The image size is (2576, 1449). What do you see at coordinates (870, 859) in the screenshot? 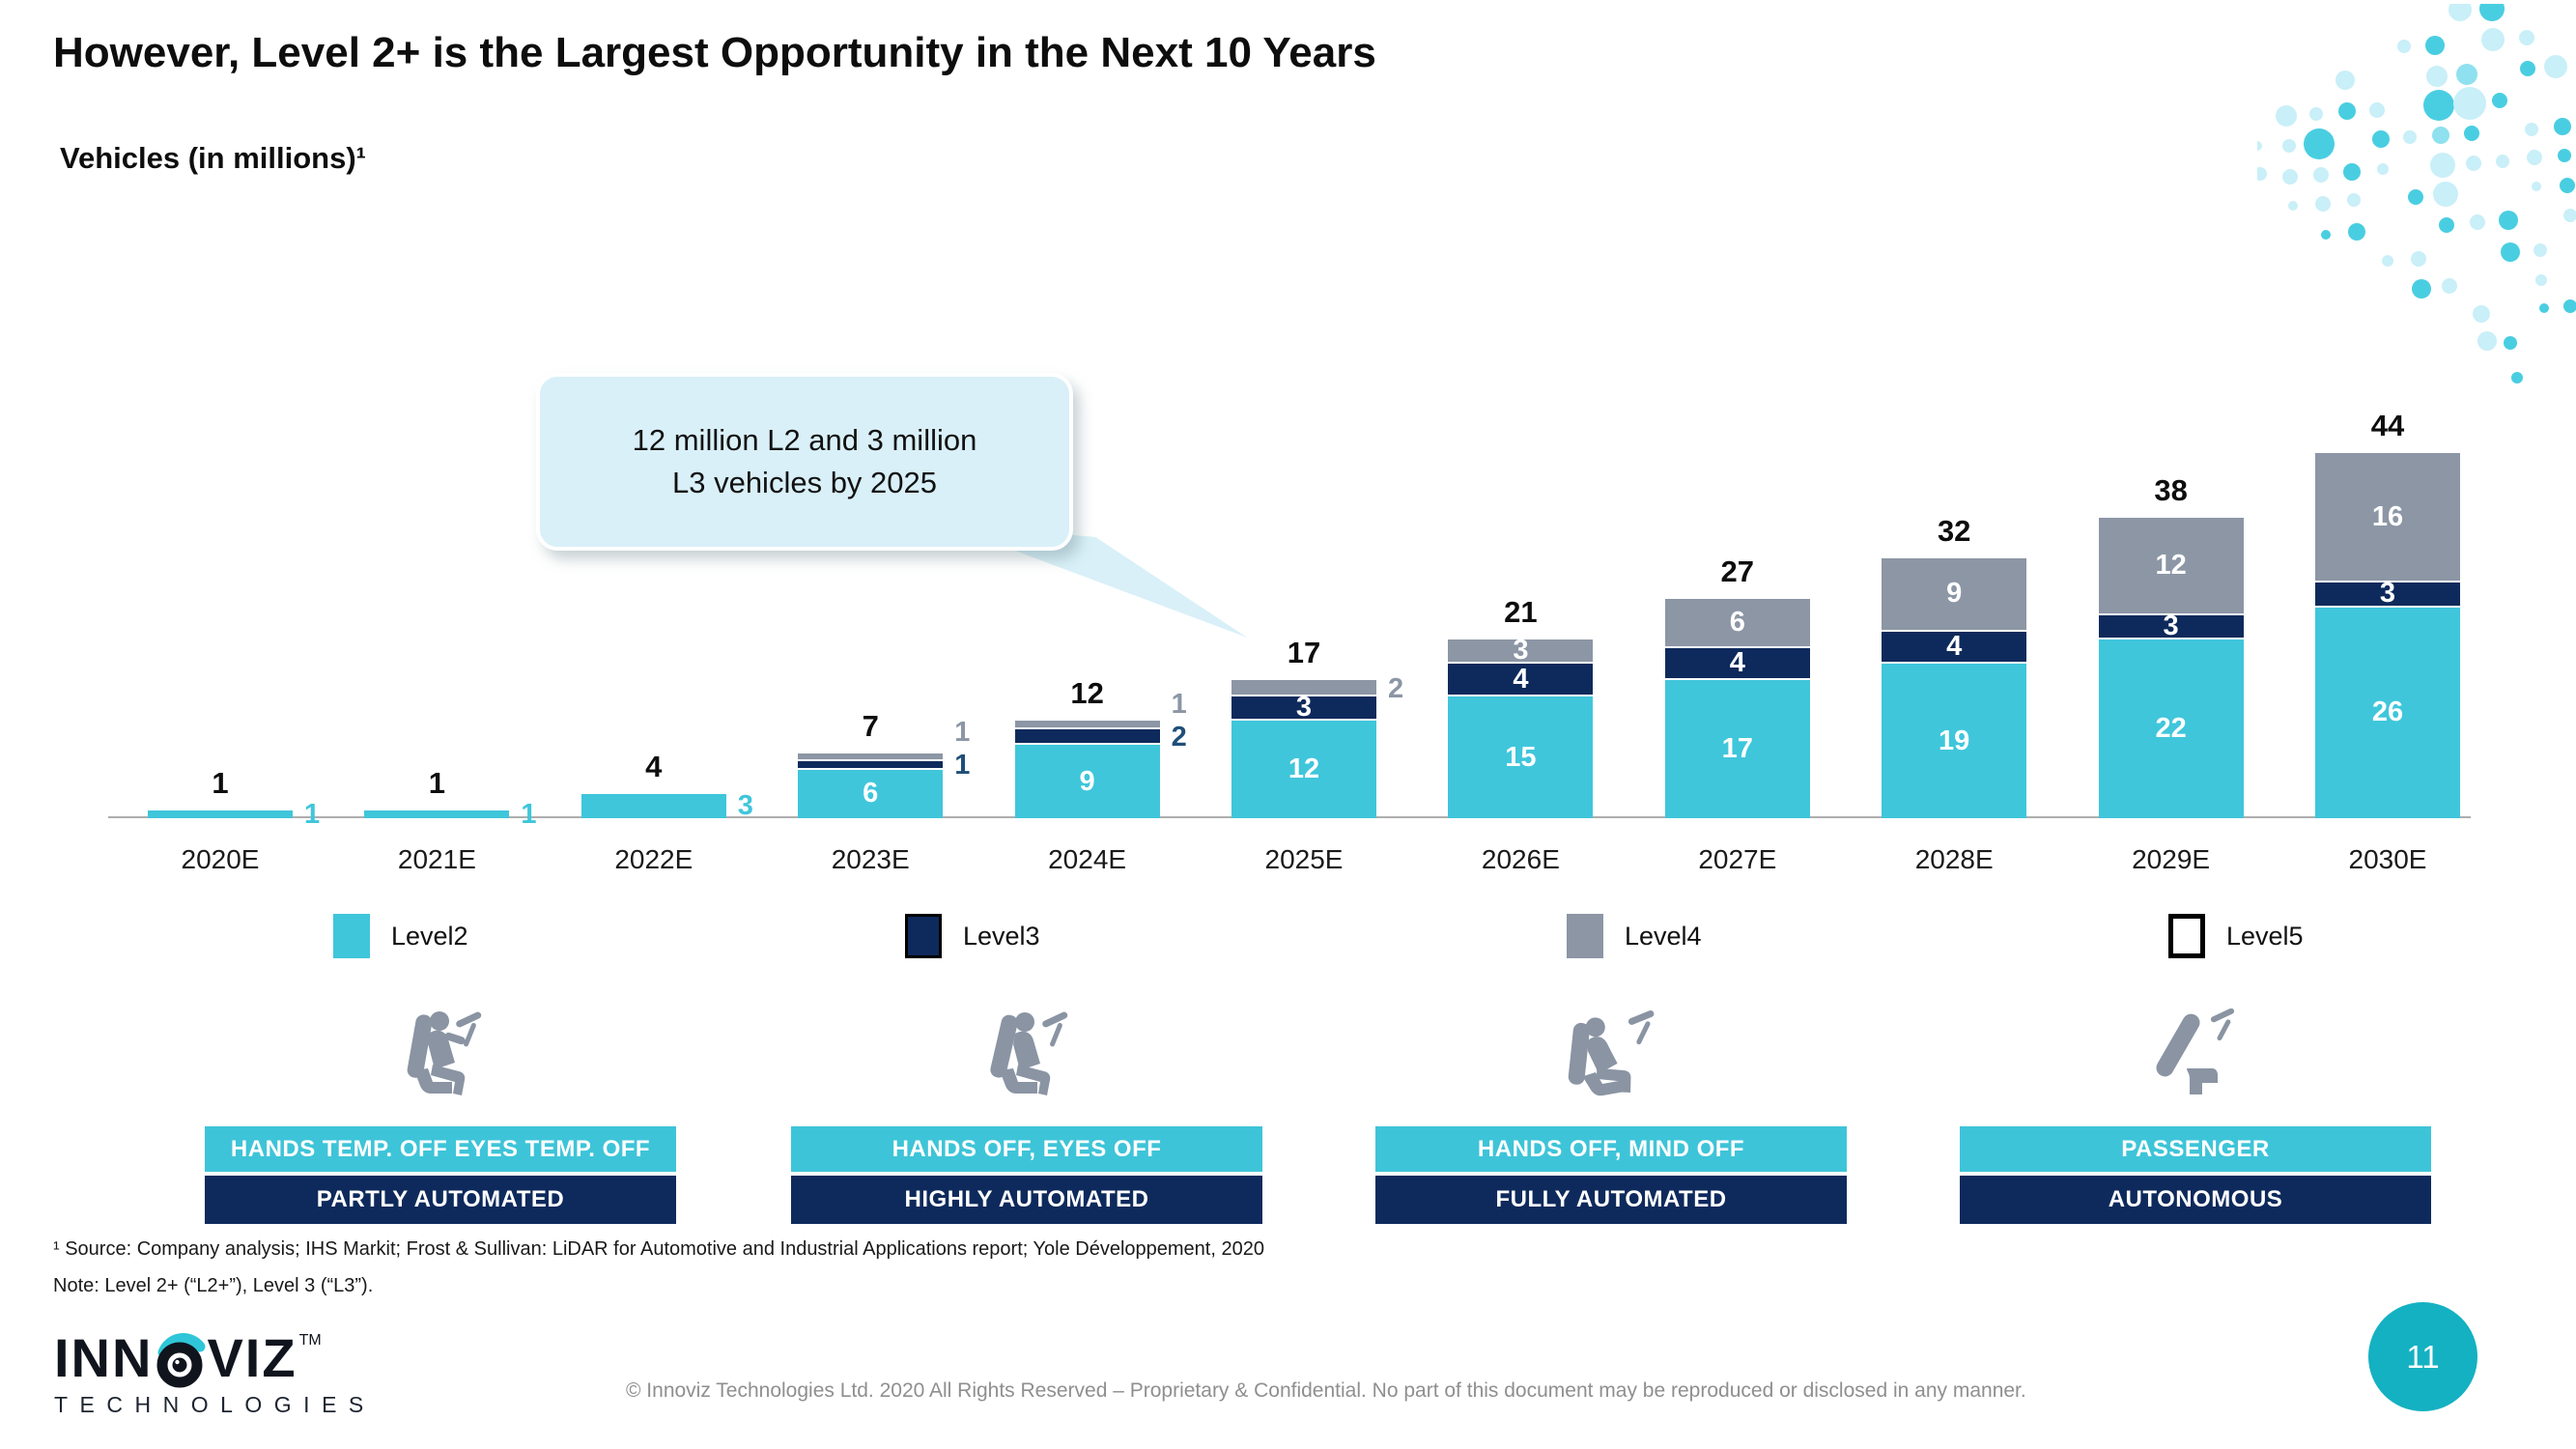
I see `x-axis-label: 2023E` at bounding box center [870, 859].